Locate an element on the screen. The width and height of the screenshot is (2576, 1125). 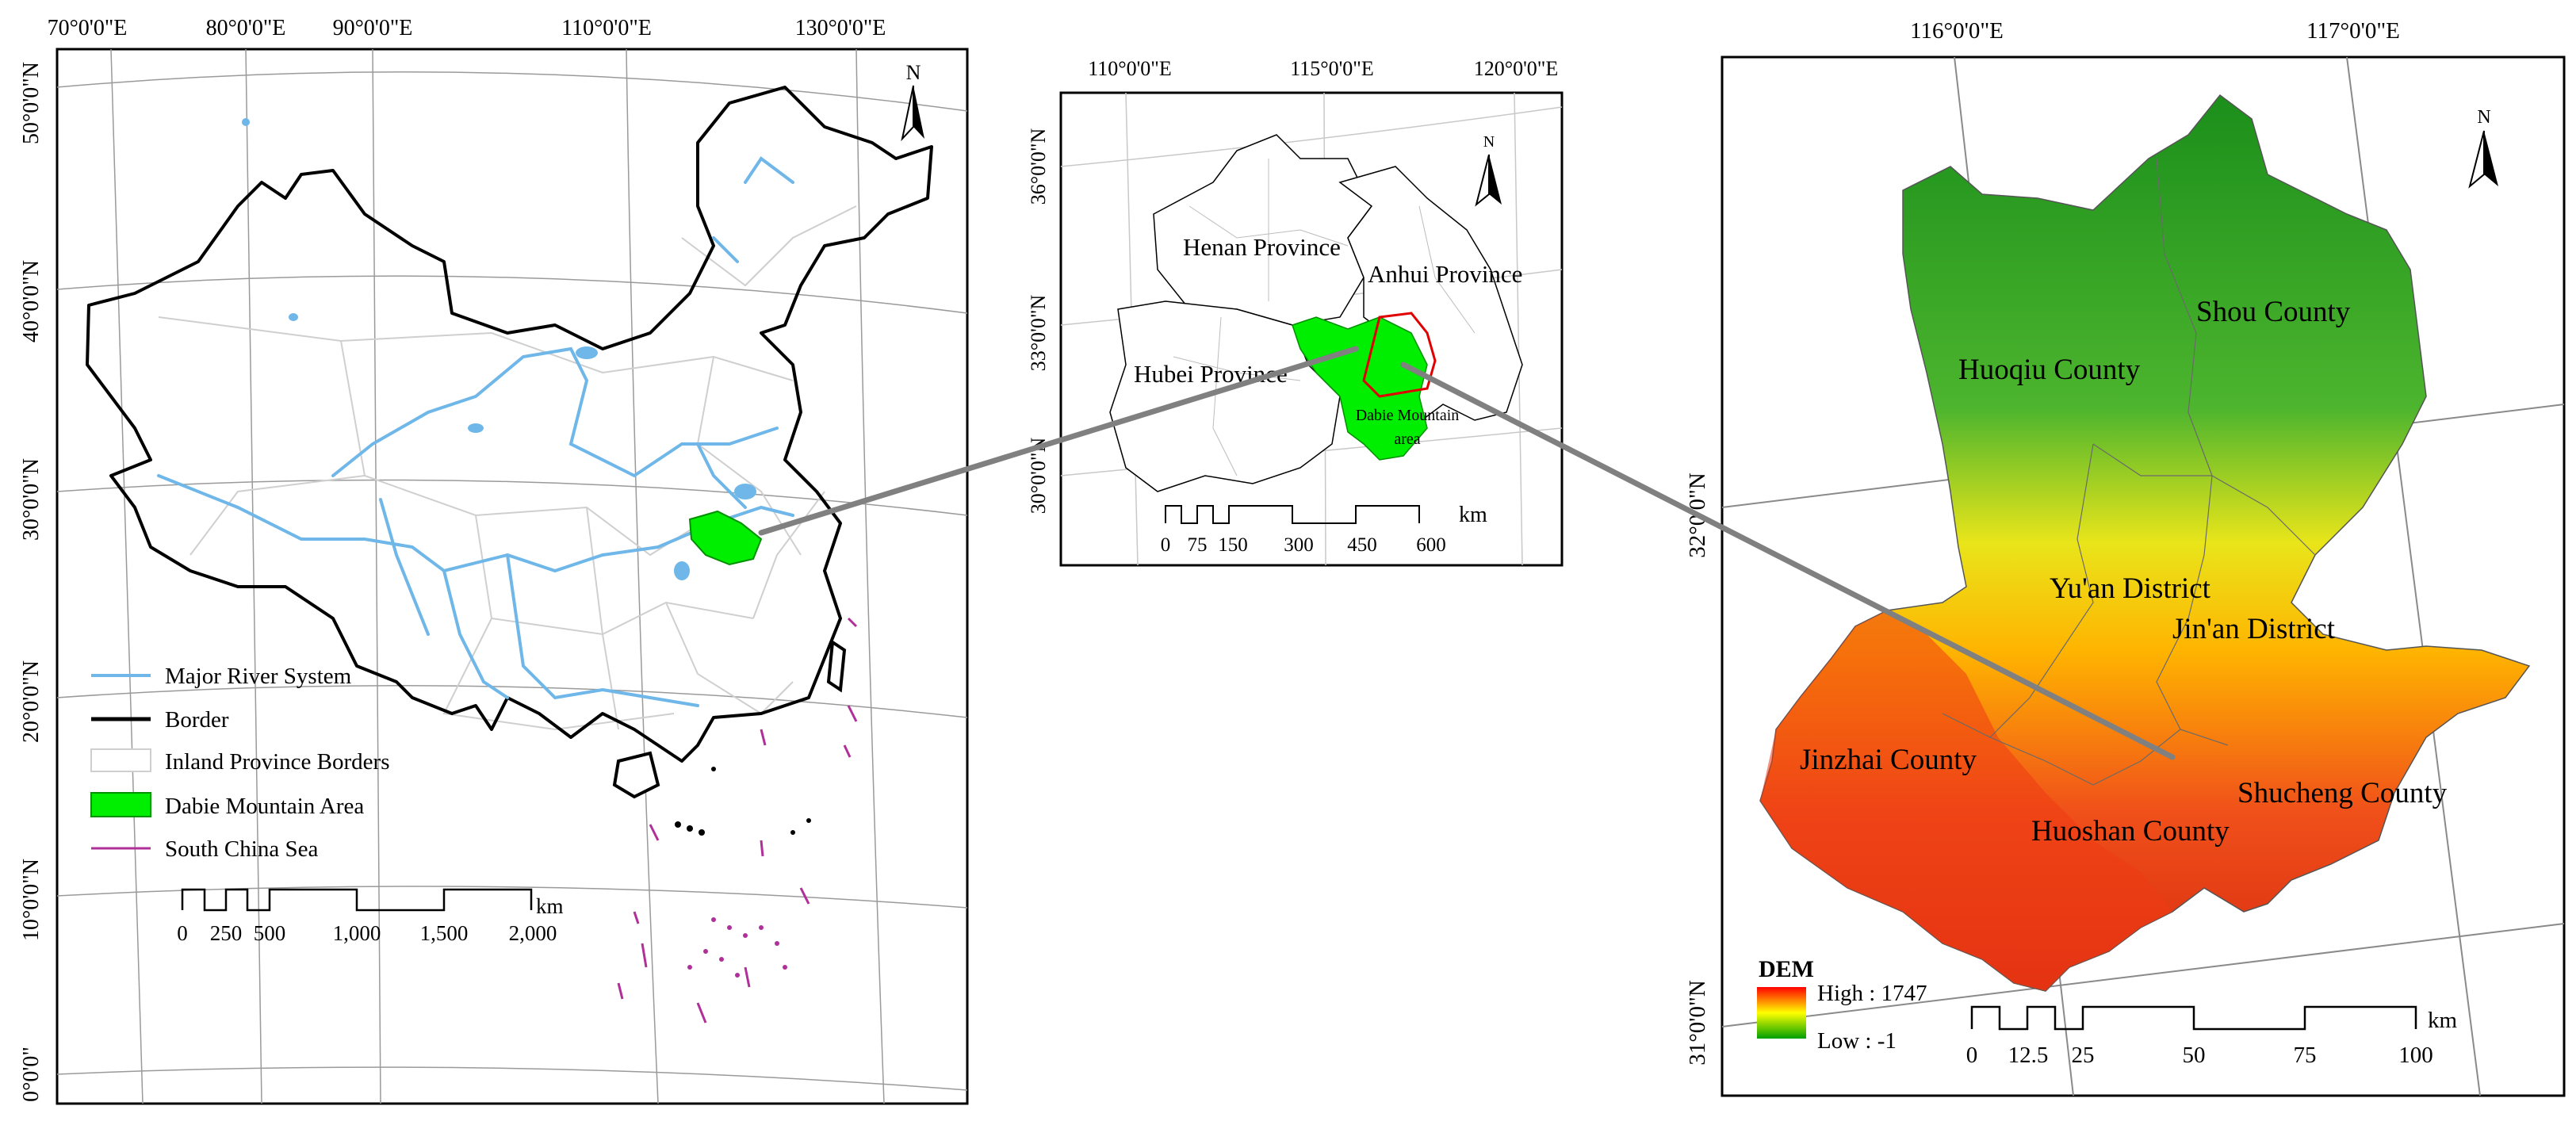
china-top-tick-4: 130°0'0"E is located at coordinates (840, 28).